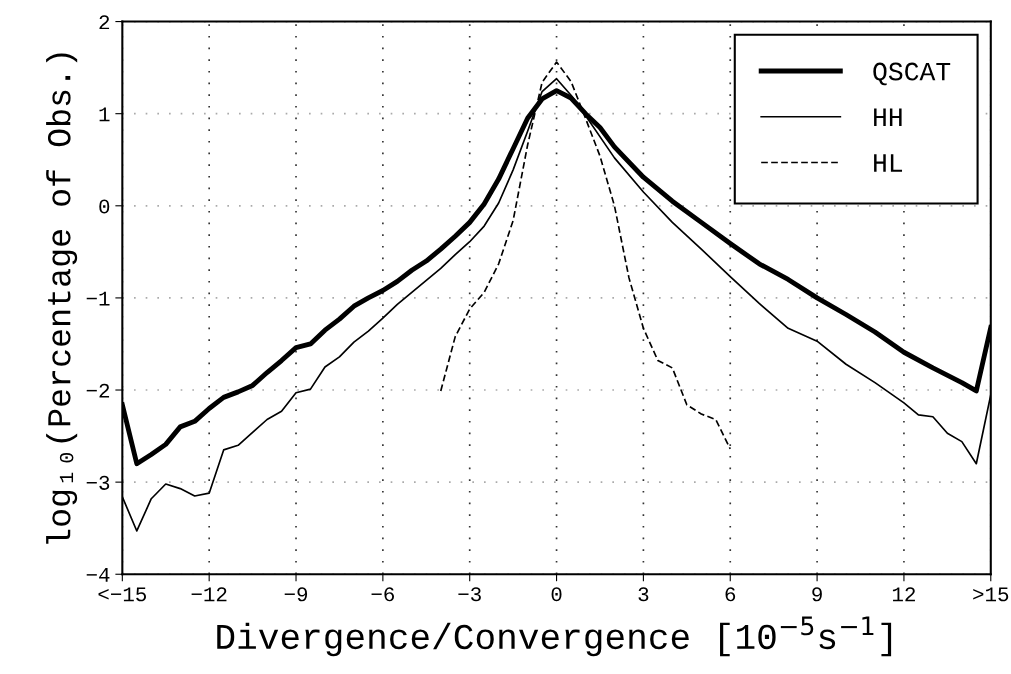  What do you see at coordinates (912, 74) in the screenshot?
I see `legend-label: QSCAT` at bounding box center [912, 74].